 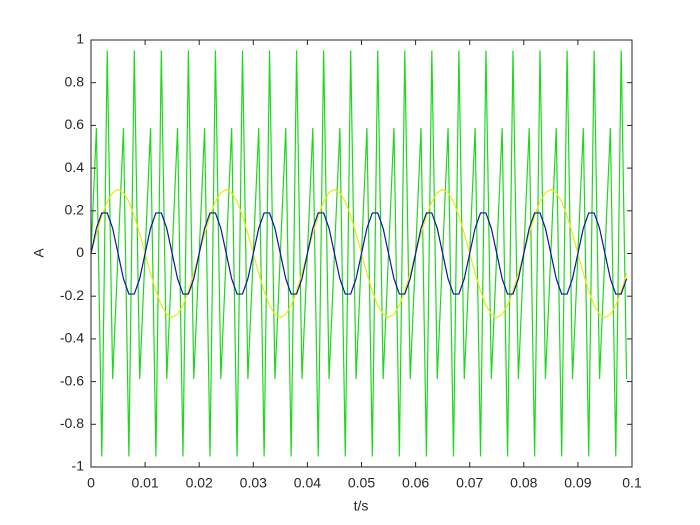 What do you see at coordinates (39, 253) in the screenshot?
I see `y-axis-label: A` at bounding box center [39, 253].